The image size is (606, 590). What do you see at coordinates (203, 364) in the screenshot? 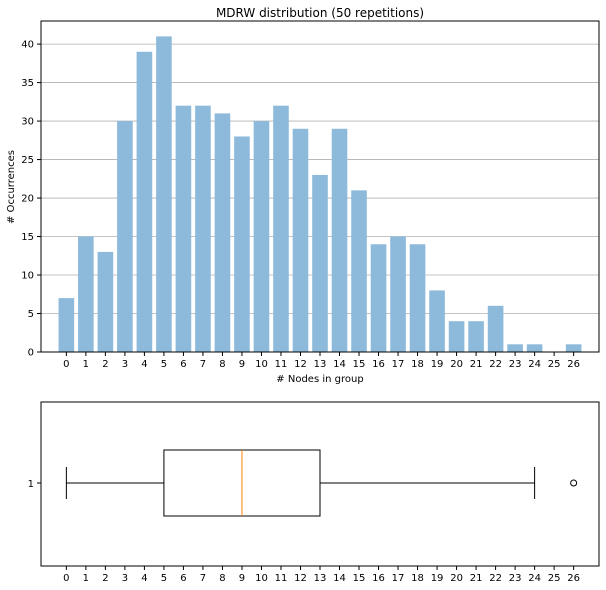
I see `x-tick-label: 7` at bounding box center [203, 364].